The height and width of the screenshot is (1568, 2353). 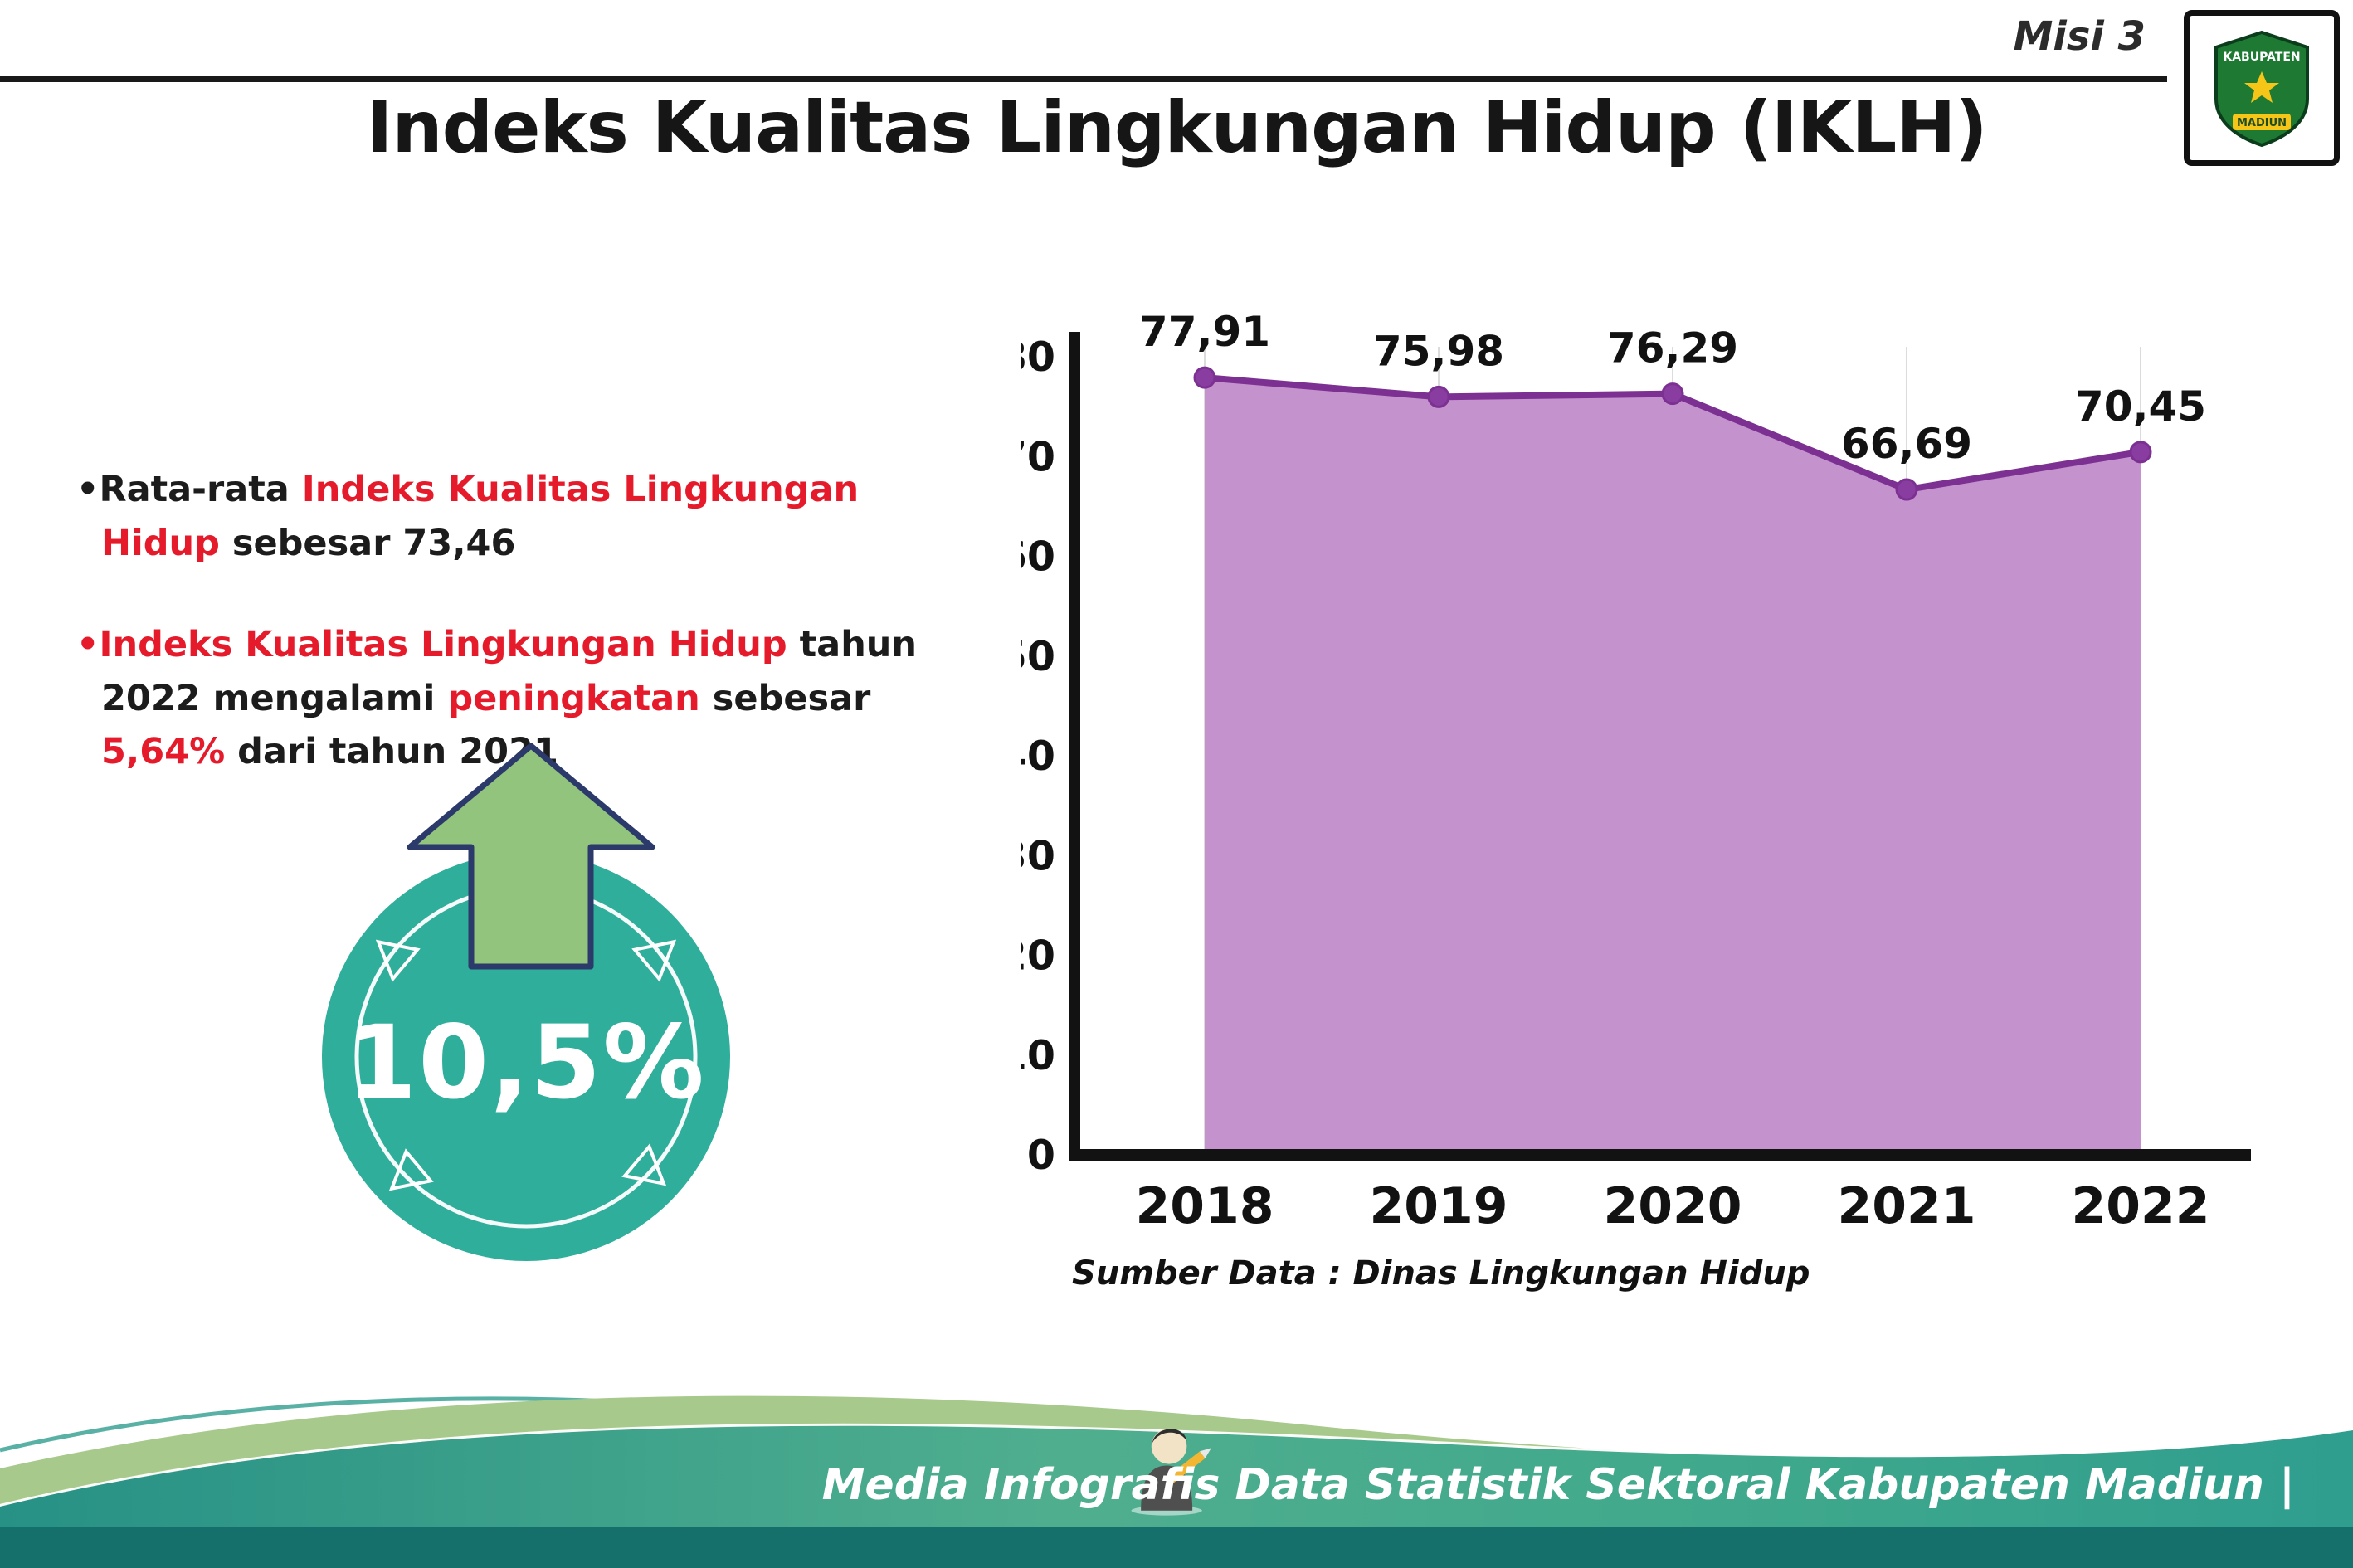 I want to click on x-axis-label: 2020, so click(x=1673, y=1206).